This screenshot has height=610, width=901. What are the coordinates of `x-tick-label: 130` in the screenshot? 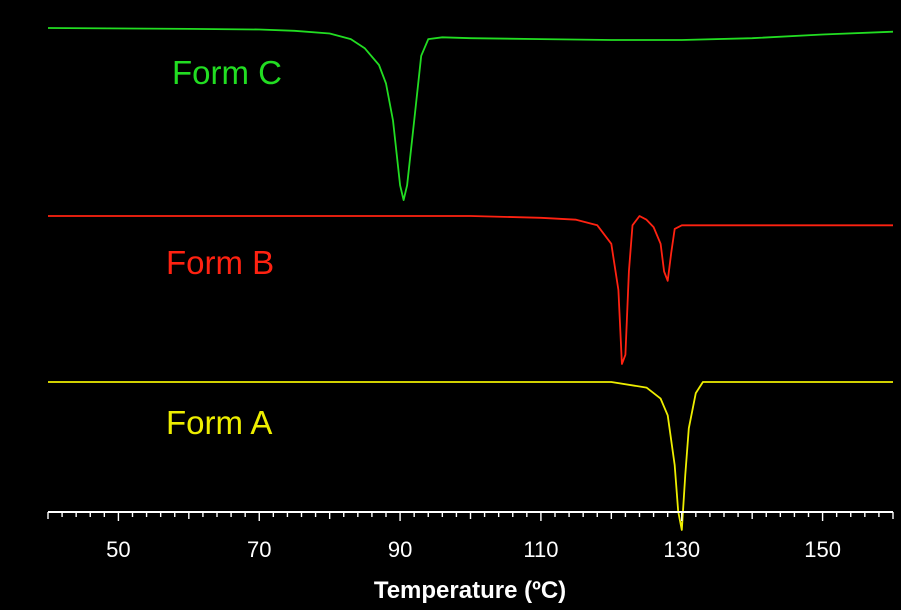 It's located at (681, 549).